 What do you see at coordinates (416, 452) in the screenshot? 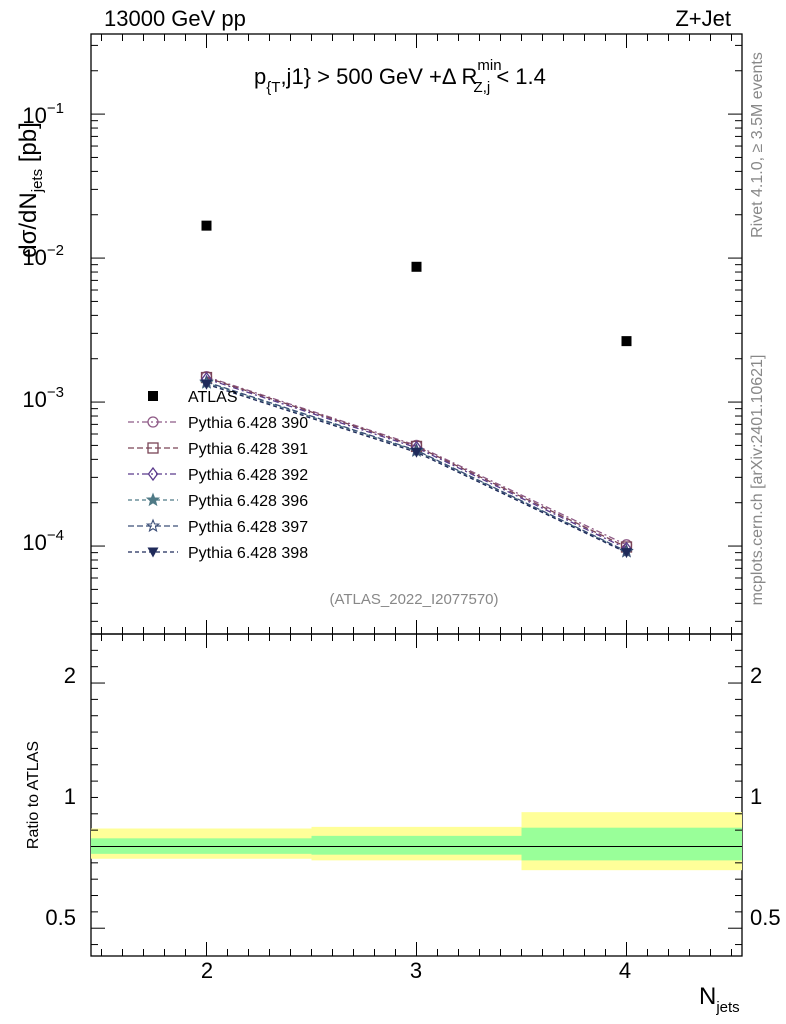
I see `data-point-s6-p1` at bounding box center [416, 452].